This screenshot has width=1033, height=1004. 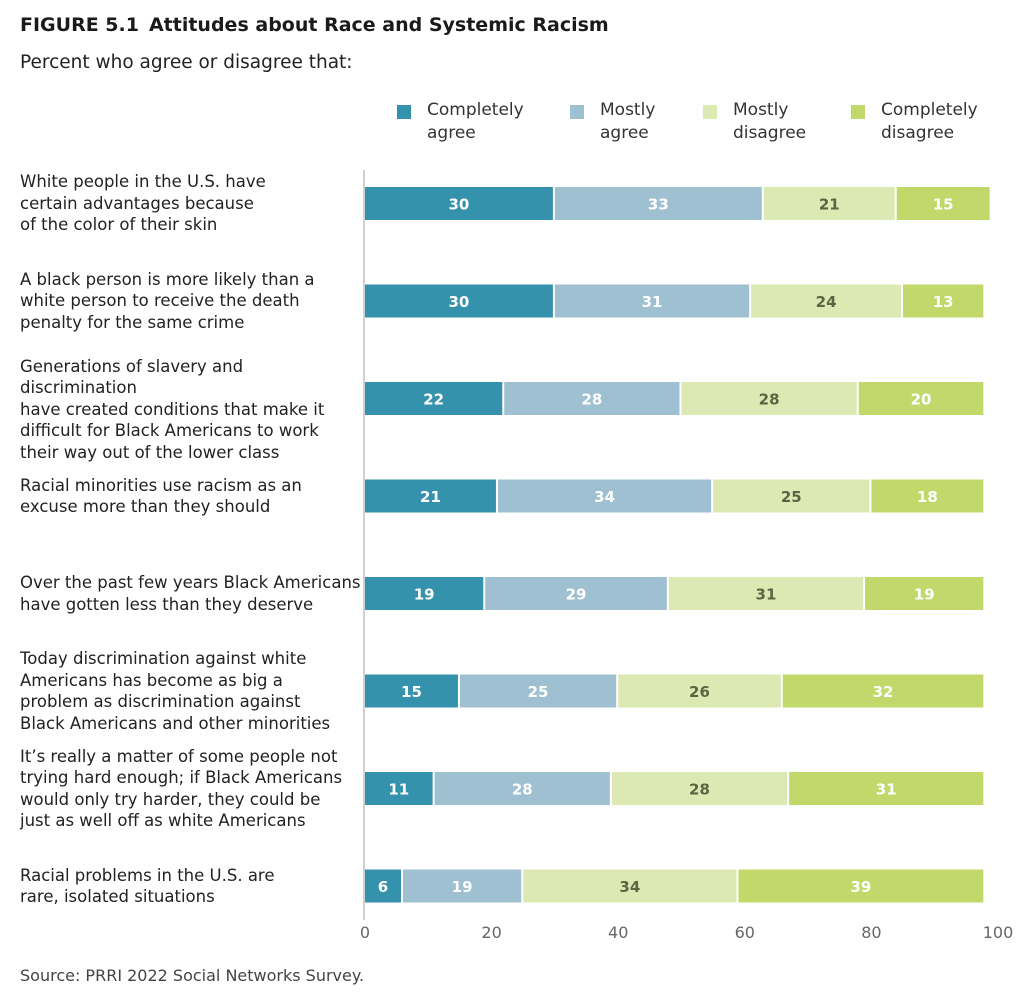 I want to click on category-label-line: Over the past few years Black Americans, so click(x=190, y=582).